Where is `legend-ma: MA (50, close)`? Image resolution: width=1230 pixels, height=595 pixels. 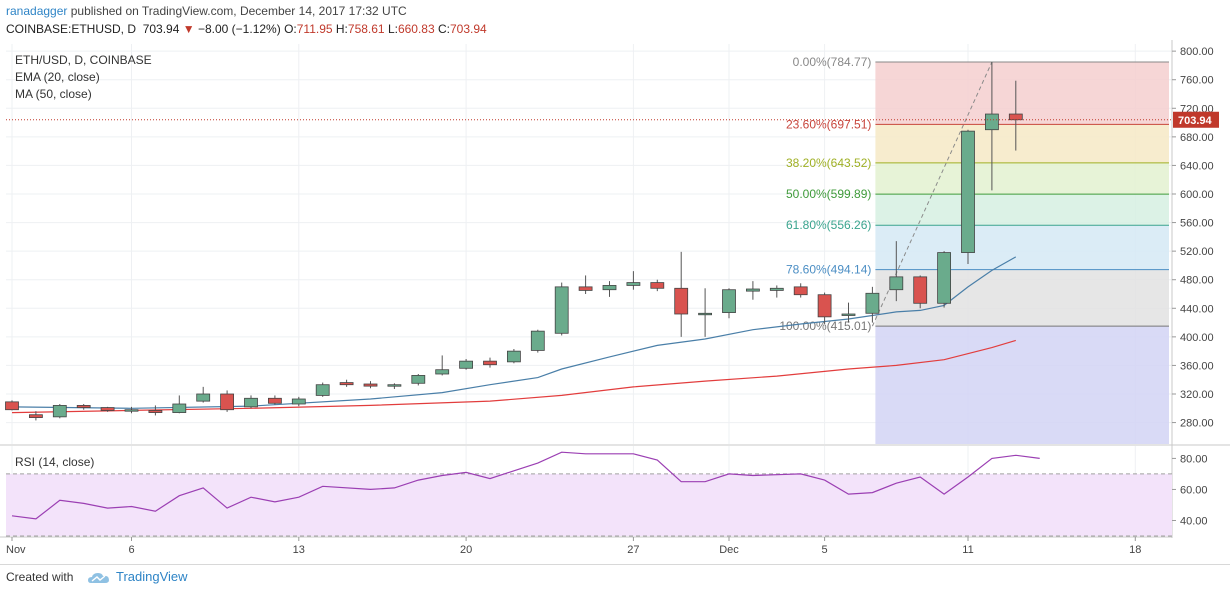 legend-ma: MA (50, close) is located at coordinates (53, 94).